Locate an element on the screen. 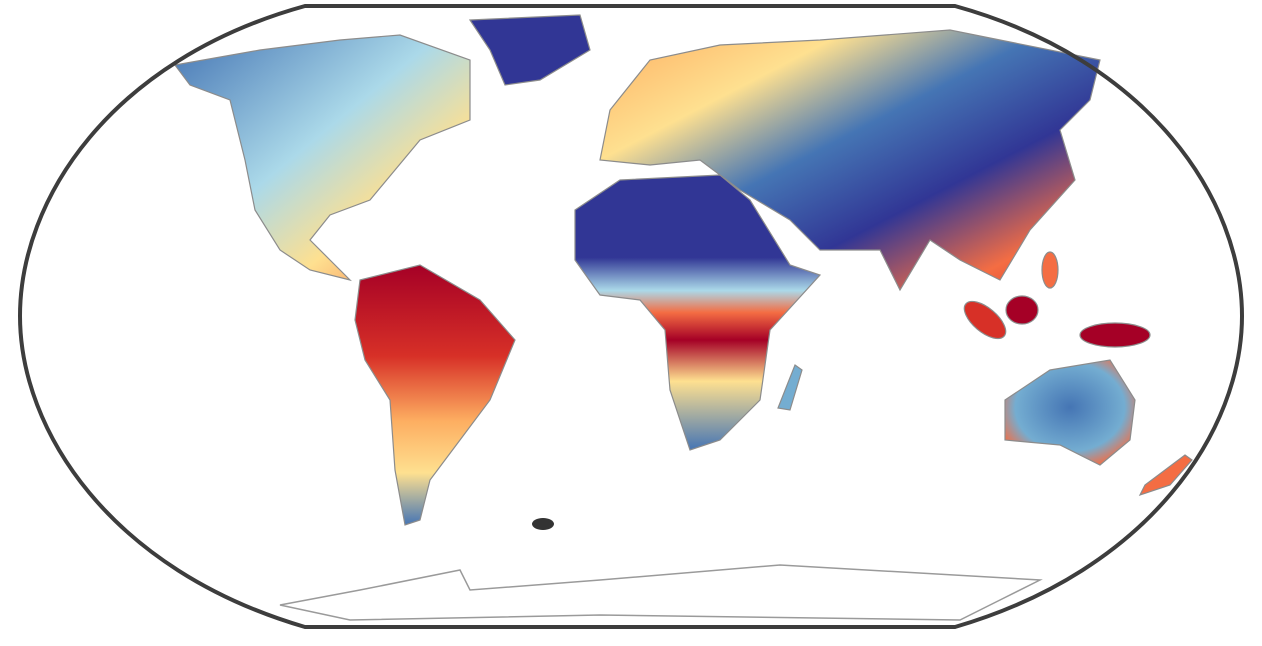  new-zealand is located at coordinates (1165, 475).